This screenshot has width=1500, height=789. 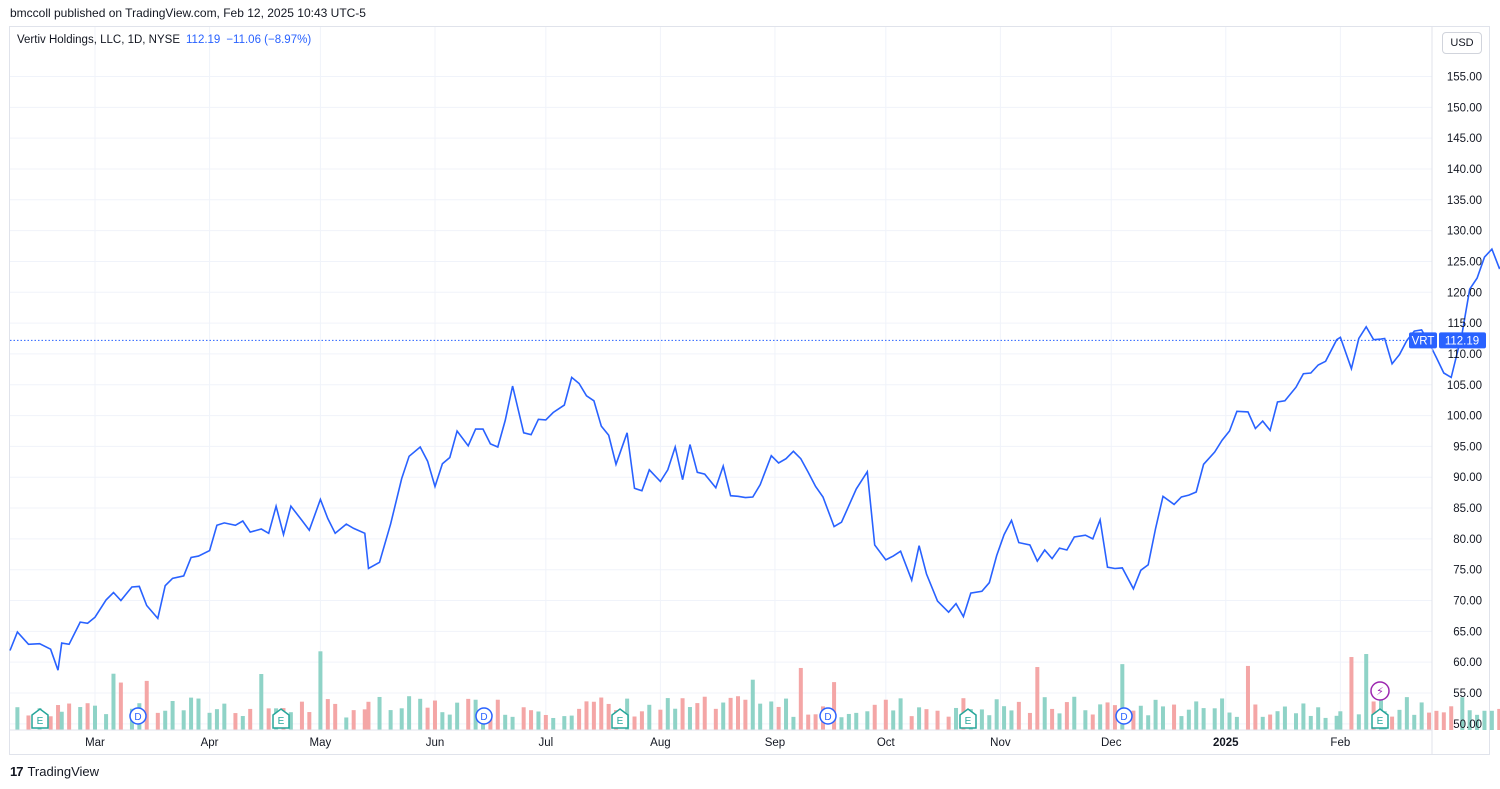 What do you see at coordinates (1464, 170) in the screenshot?
I see `y-tick-label: 140.00` at bounding box center [1464, 170].